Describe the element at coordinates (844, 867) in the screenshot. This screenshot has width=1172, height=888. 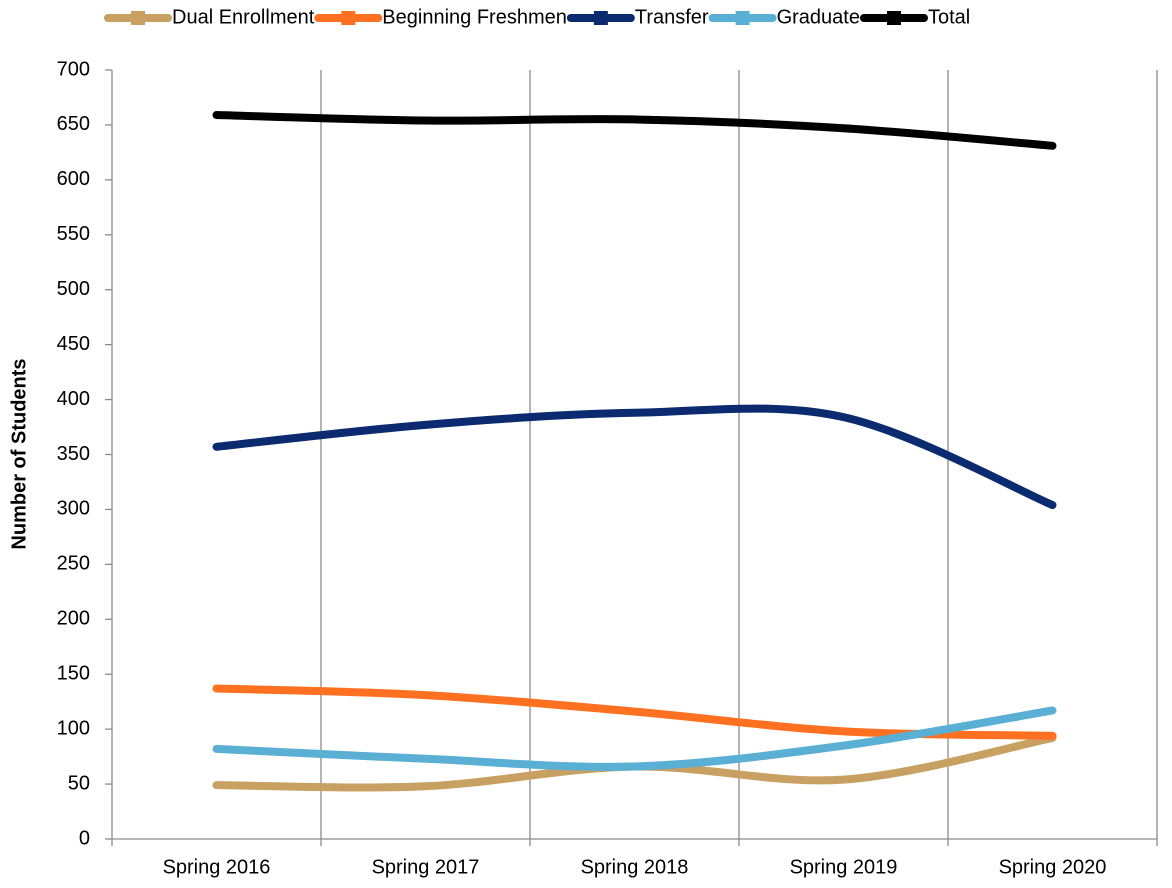
I see `x-tick-label: Spring 2019` at that location.